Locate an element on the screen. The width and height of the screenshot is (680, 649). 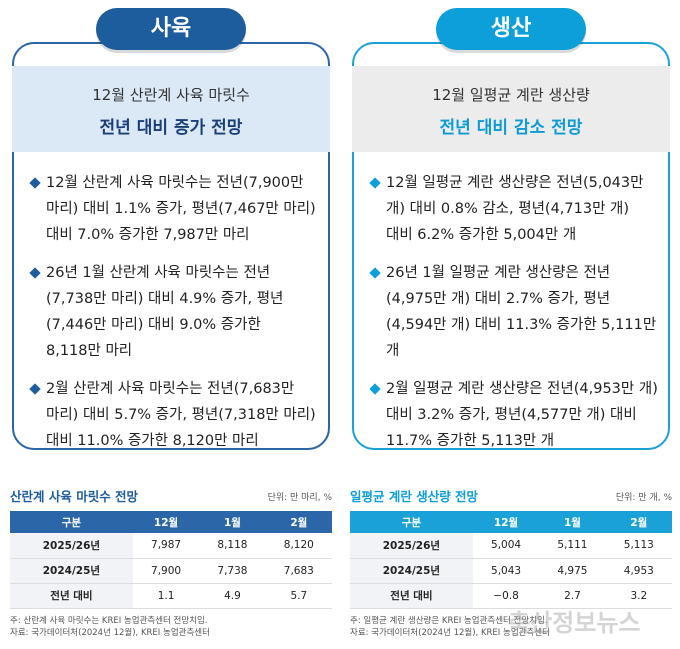
table-row: 전년 대비 −0.8 2.7 3.2 is located at coordinates (511, 596).